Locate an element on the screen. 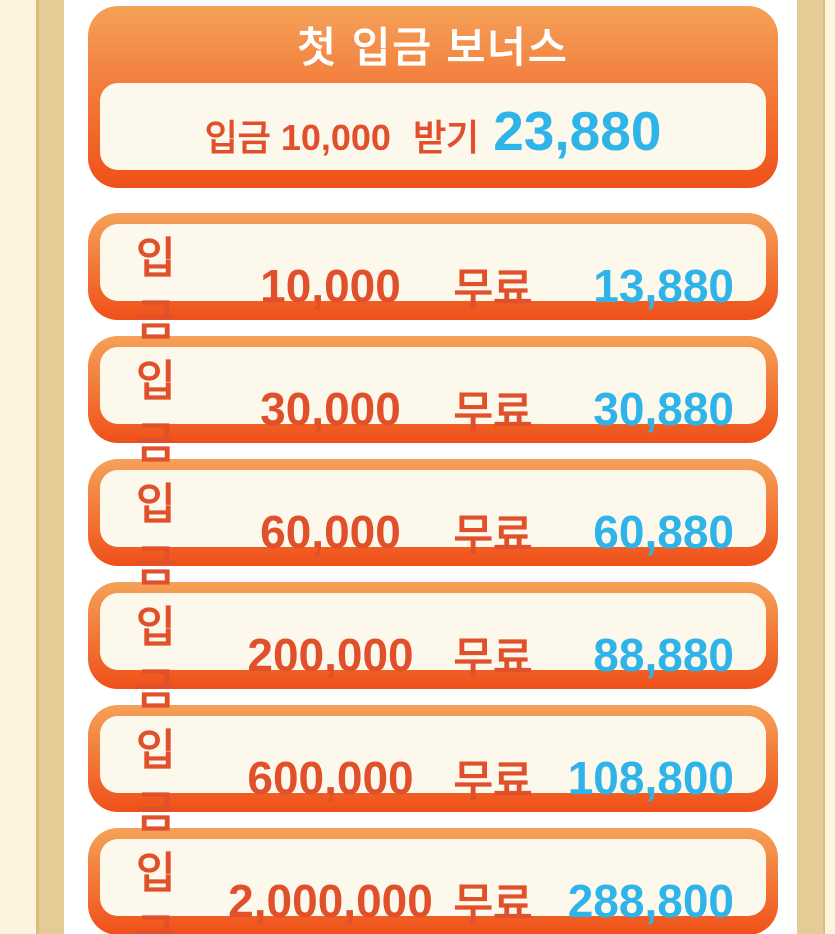 Image resolution: width=835 pixels, height=934 pixels. left-cream-margin is located at coordinates (18, 467).